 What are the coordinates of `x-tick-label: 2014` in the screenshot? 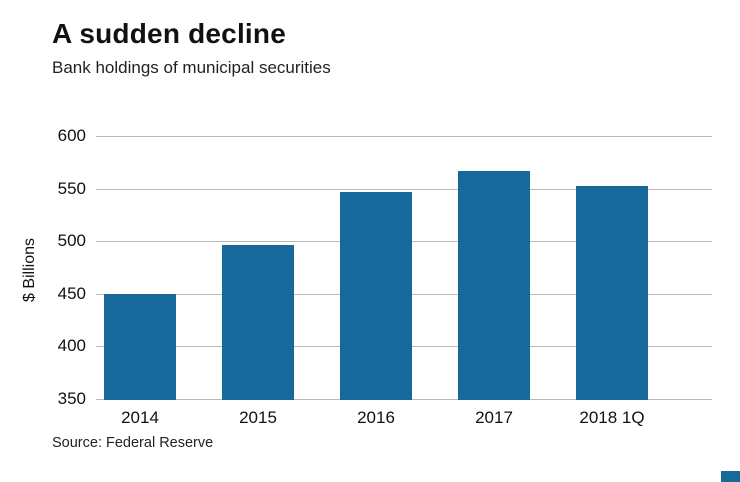 It's located at (140, 417).